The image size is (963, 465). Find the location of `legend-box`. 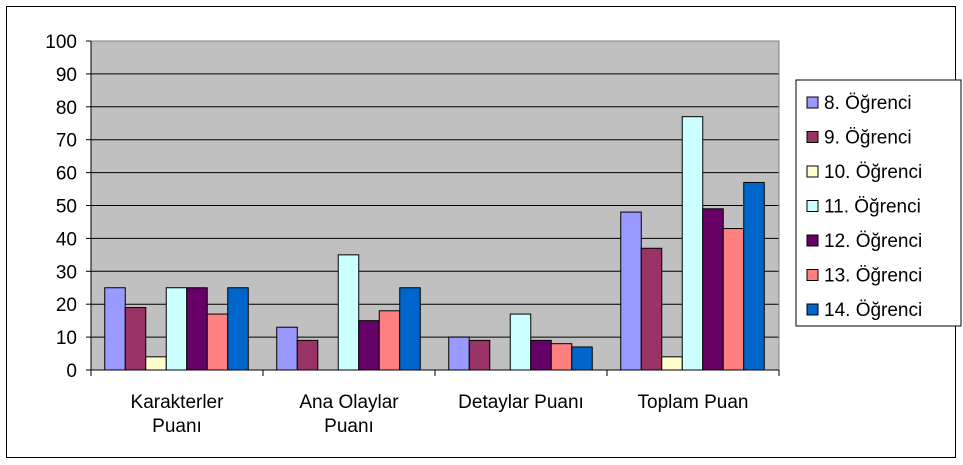

legend-box is located at coordinates (878, 203).